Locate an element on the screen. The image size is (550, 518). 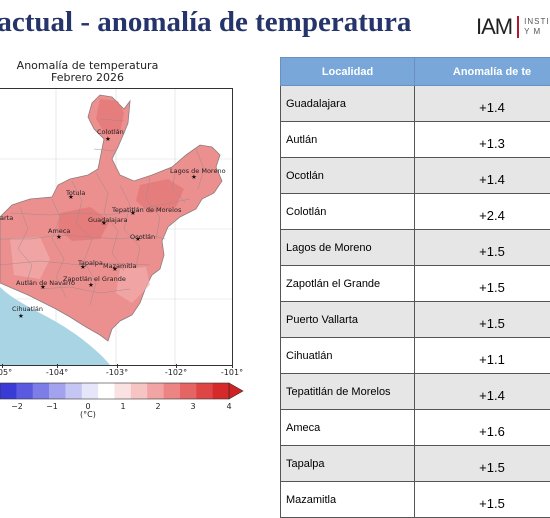
place-label-cihuatlan: Cihuatlán is located at coordinates (27, 309).